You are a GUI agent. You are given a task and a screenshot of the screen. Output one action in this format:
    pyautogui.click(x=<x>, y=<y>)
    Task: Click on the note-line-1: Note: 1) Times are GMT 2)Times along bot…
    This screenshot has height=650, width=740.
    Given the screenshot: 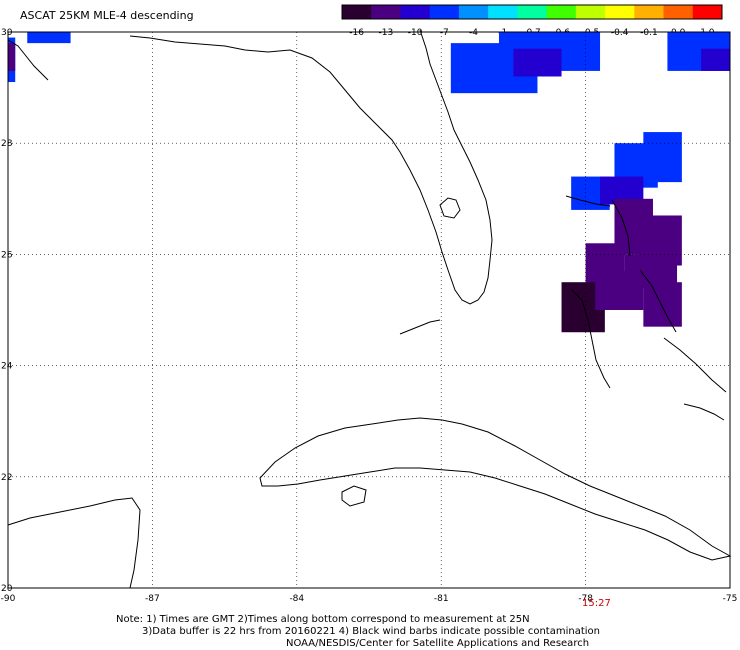 What is the action you would take?
    pyautogui.click(x=323, y=619)
    